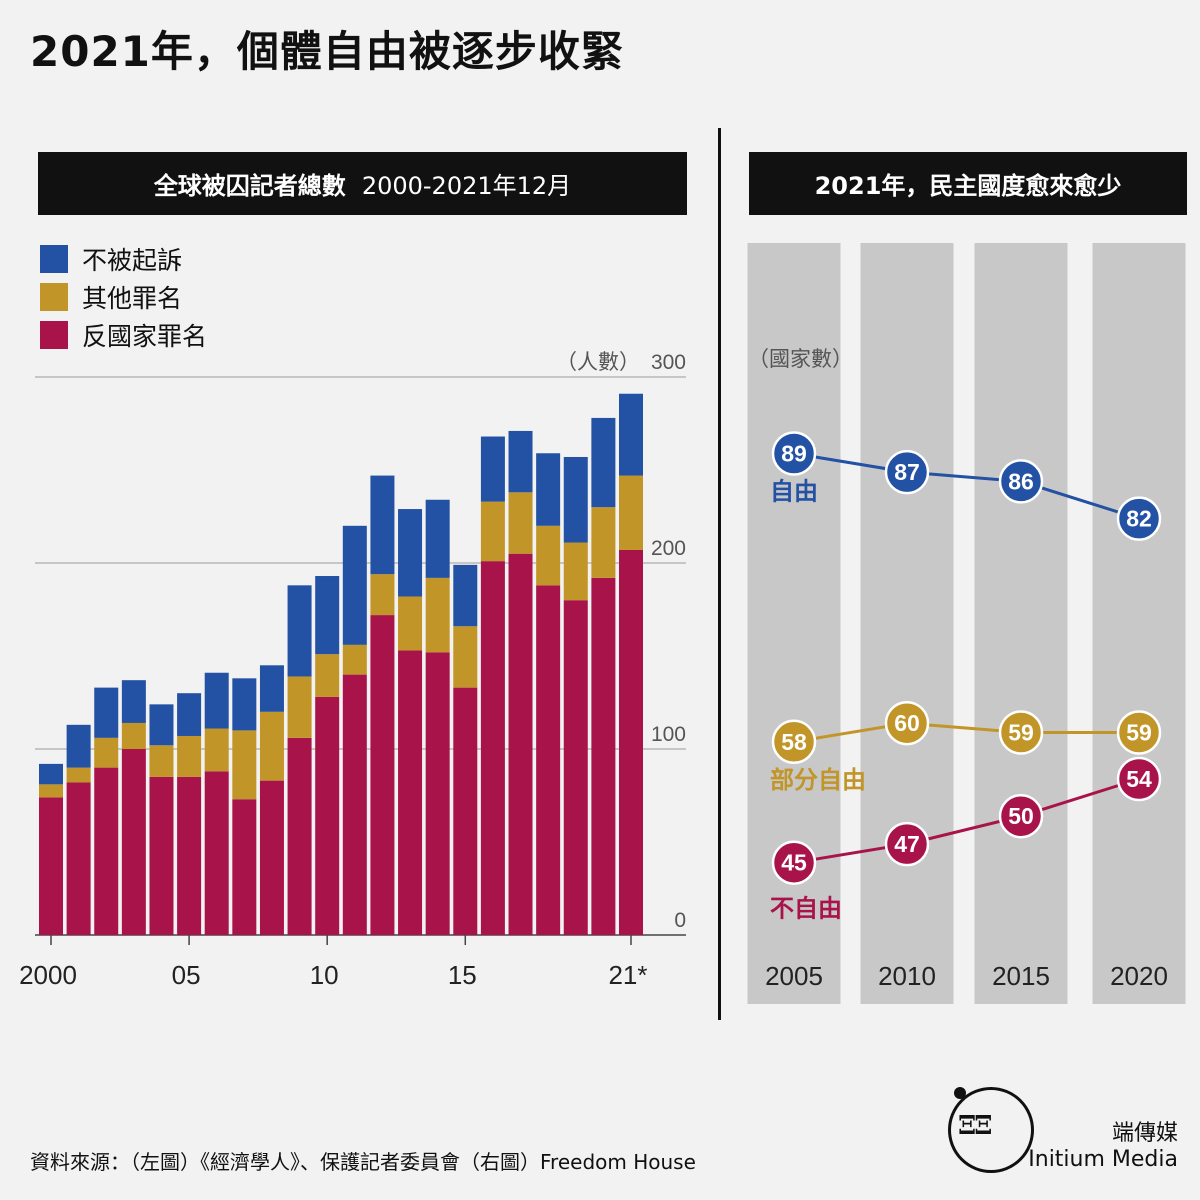 This screenshot has height=1200, width=1200. I want to click on x-tick-label: 2015, so click(1021, 976).